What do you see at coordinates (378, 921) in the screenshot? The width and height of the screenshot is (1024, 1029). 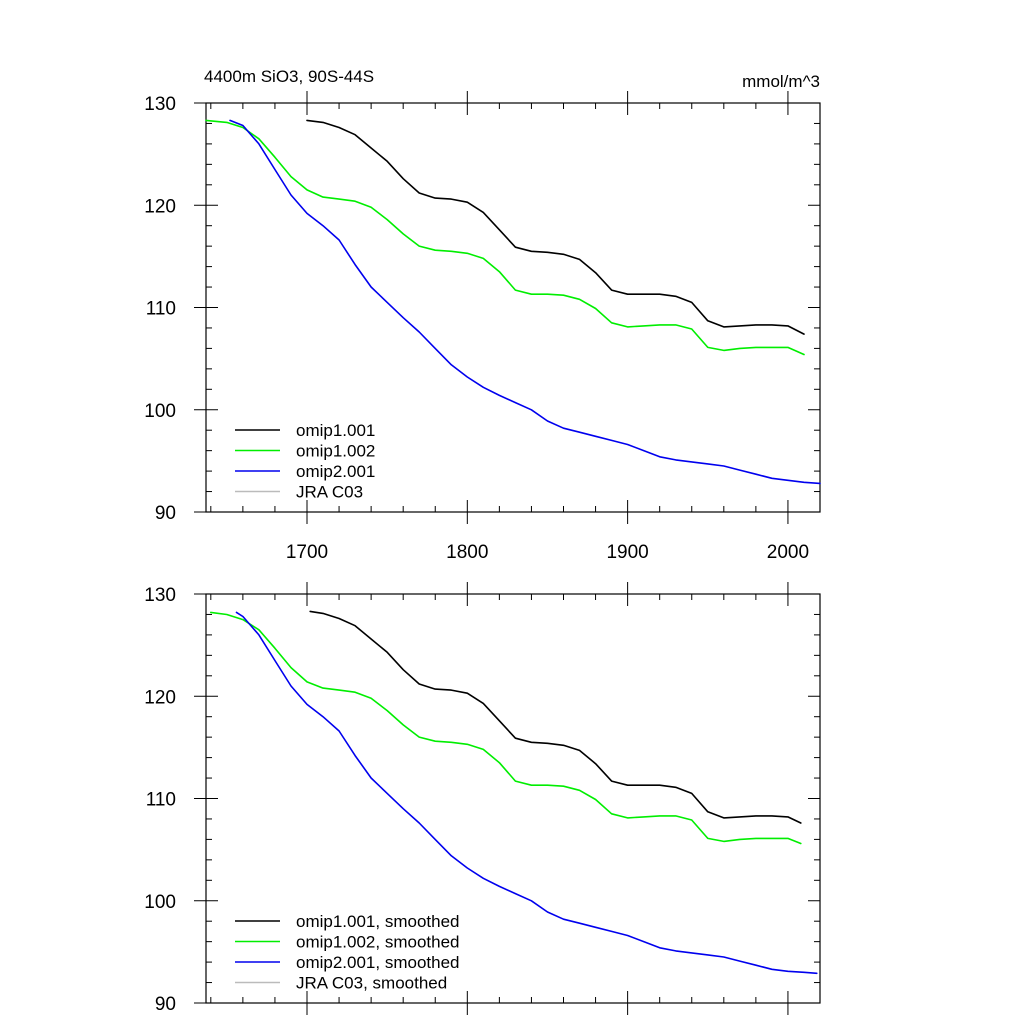 I see `legend-label: omip1.001, smoothed` at bounding box center [378, 921].